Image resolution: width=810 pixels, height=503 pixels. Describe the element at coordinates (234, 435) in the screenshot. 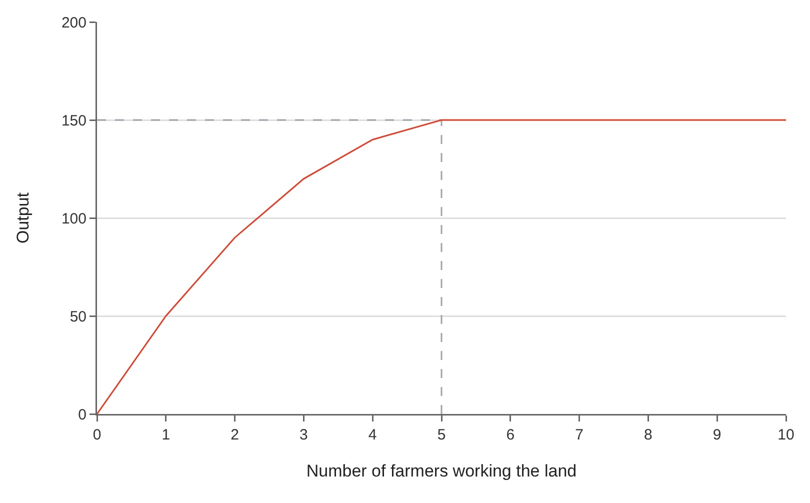

I see `x-tick-label: 2` at that location.